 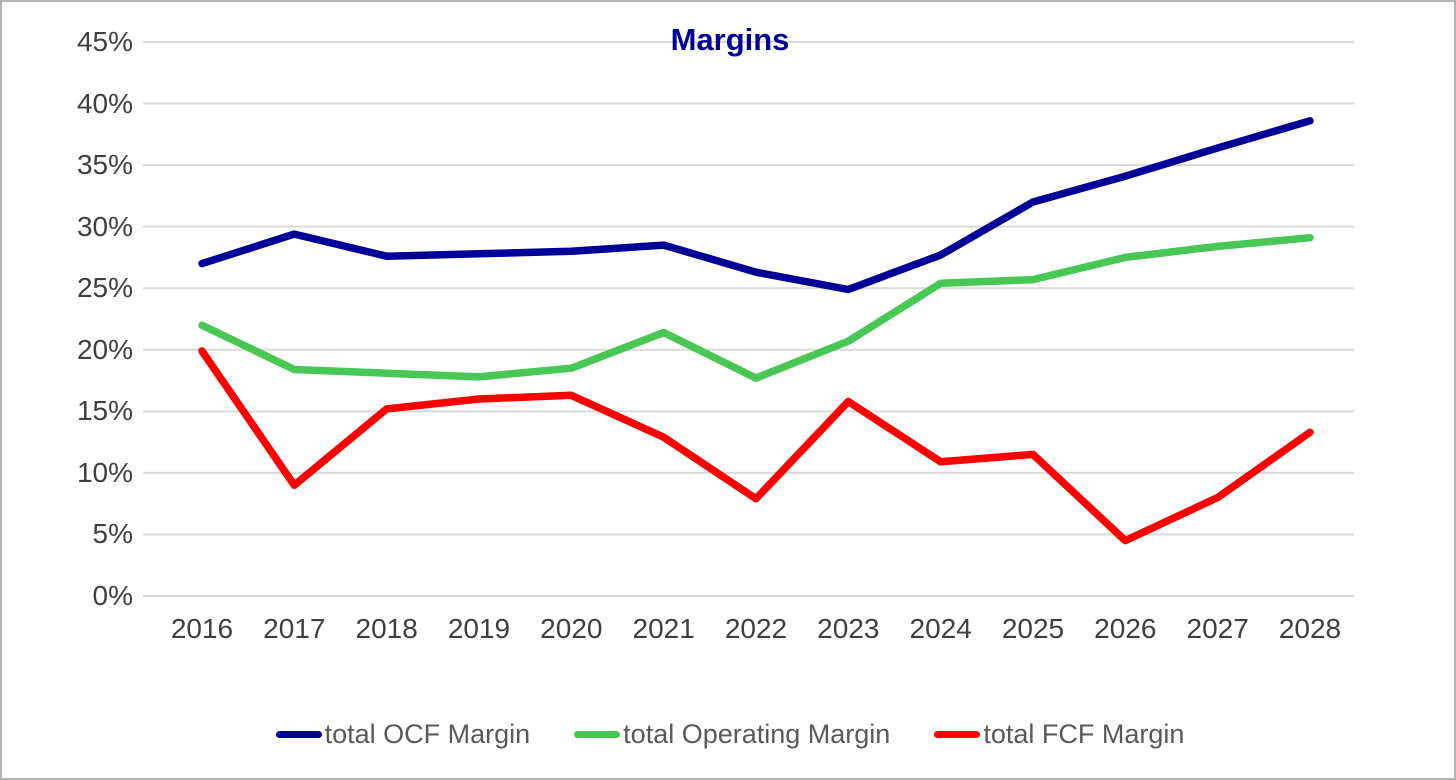 I want to click on legend-line-swatch-operating, so click(x=597, y=734).